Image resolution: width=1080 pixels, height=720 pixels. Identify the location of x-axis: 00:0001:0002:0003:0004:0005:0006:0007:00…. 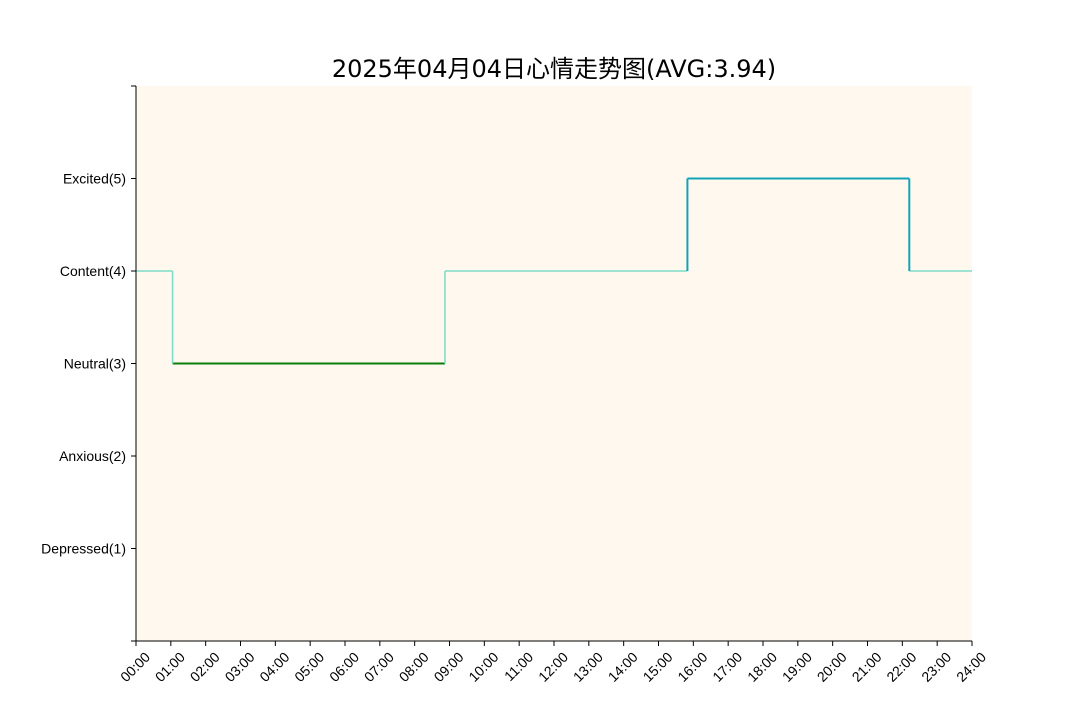
(553, 662).